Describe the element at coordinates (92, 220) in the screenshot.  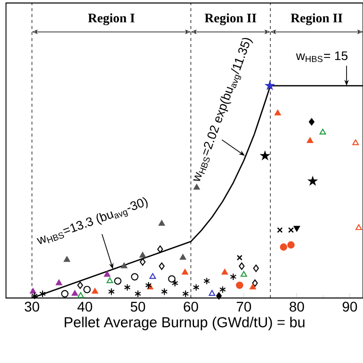
I see `annotation: w$_{HBS}$=13.3 (bu$_{avg}$-30)` at that location.